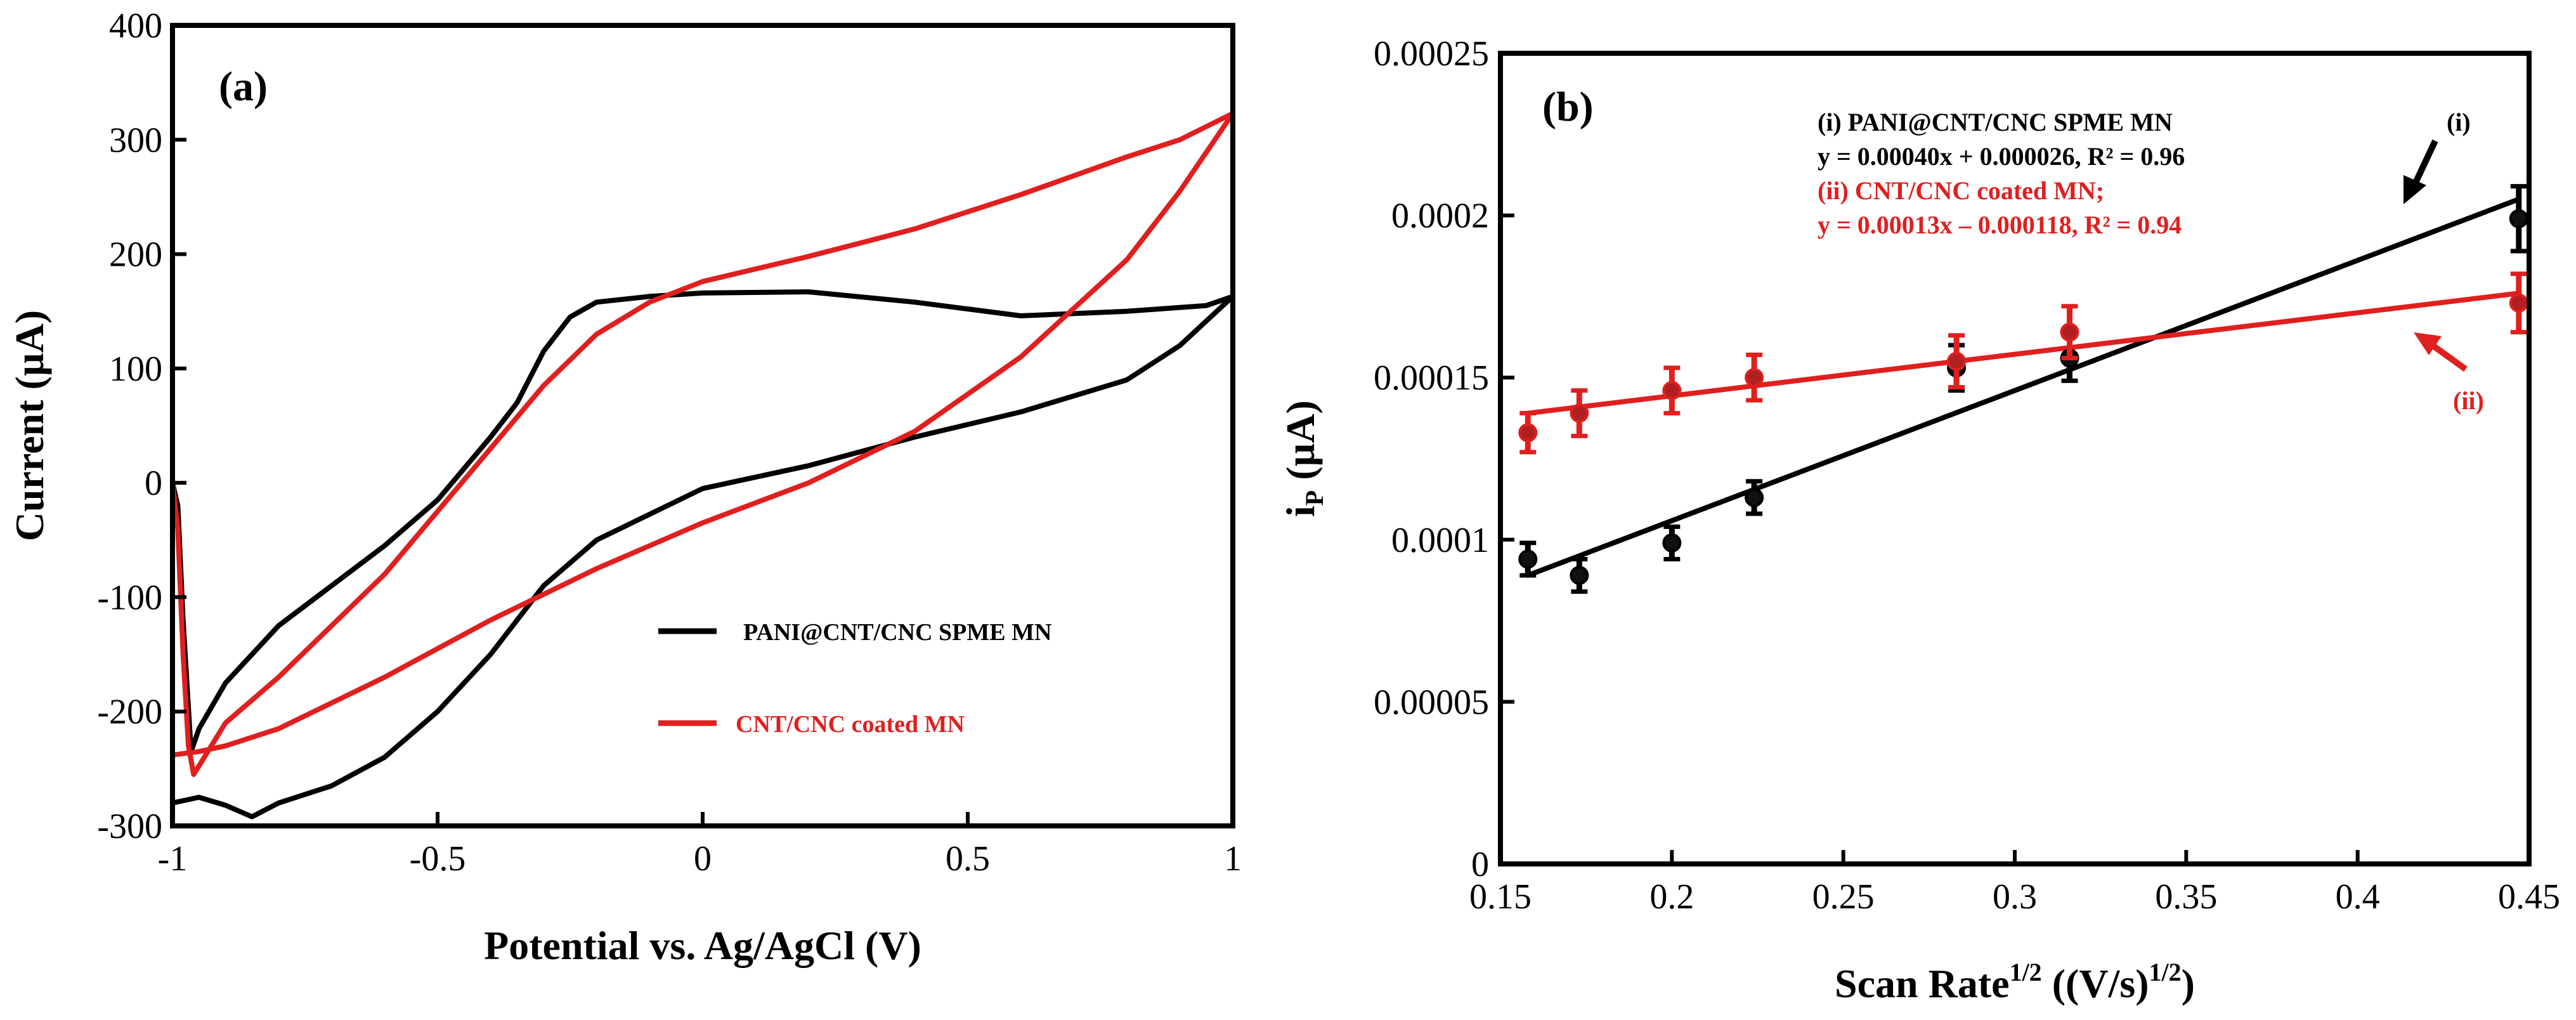 The image size is (2576, 1020). Describe the element at coordinates (1844, 897) in the screenshot. I see `xtick-label: 0.25` at that location.